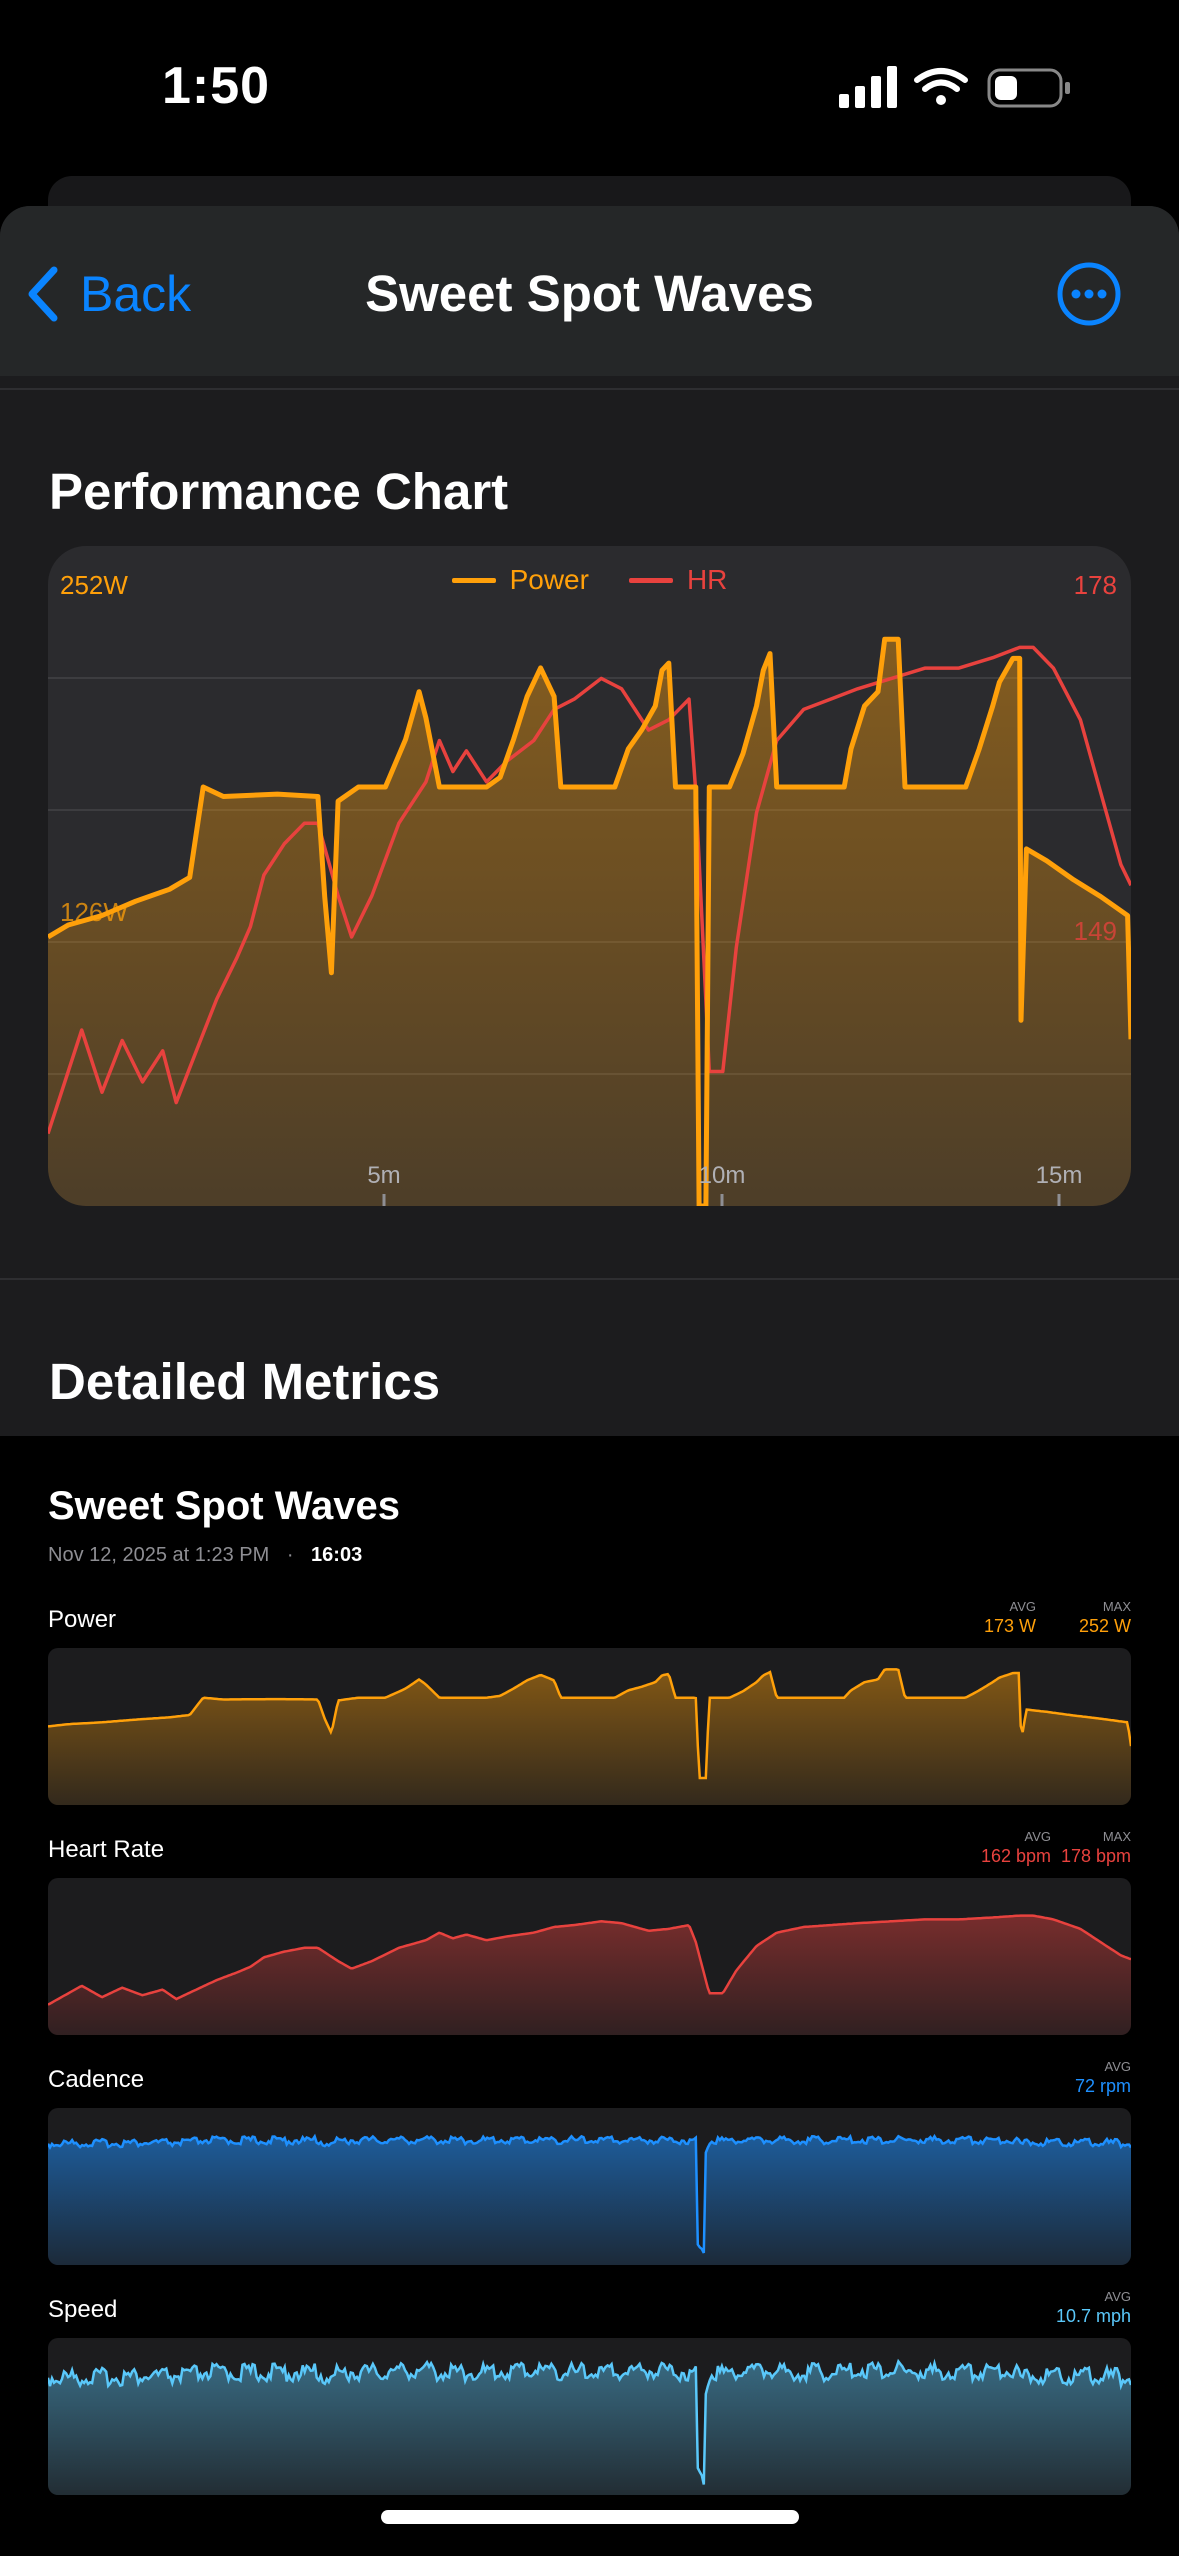 Image resolution: width=1179 pixels, height=2556 pixels. Describe the element at coordinates (43, 294) in the screenshot. I see `chevron-left-icon` at that location.